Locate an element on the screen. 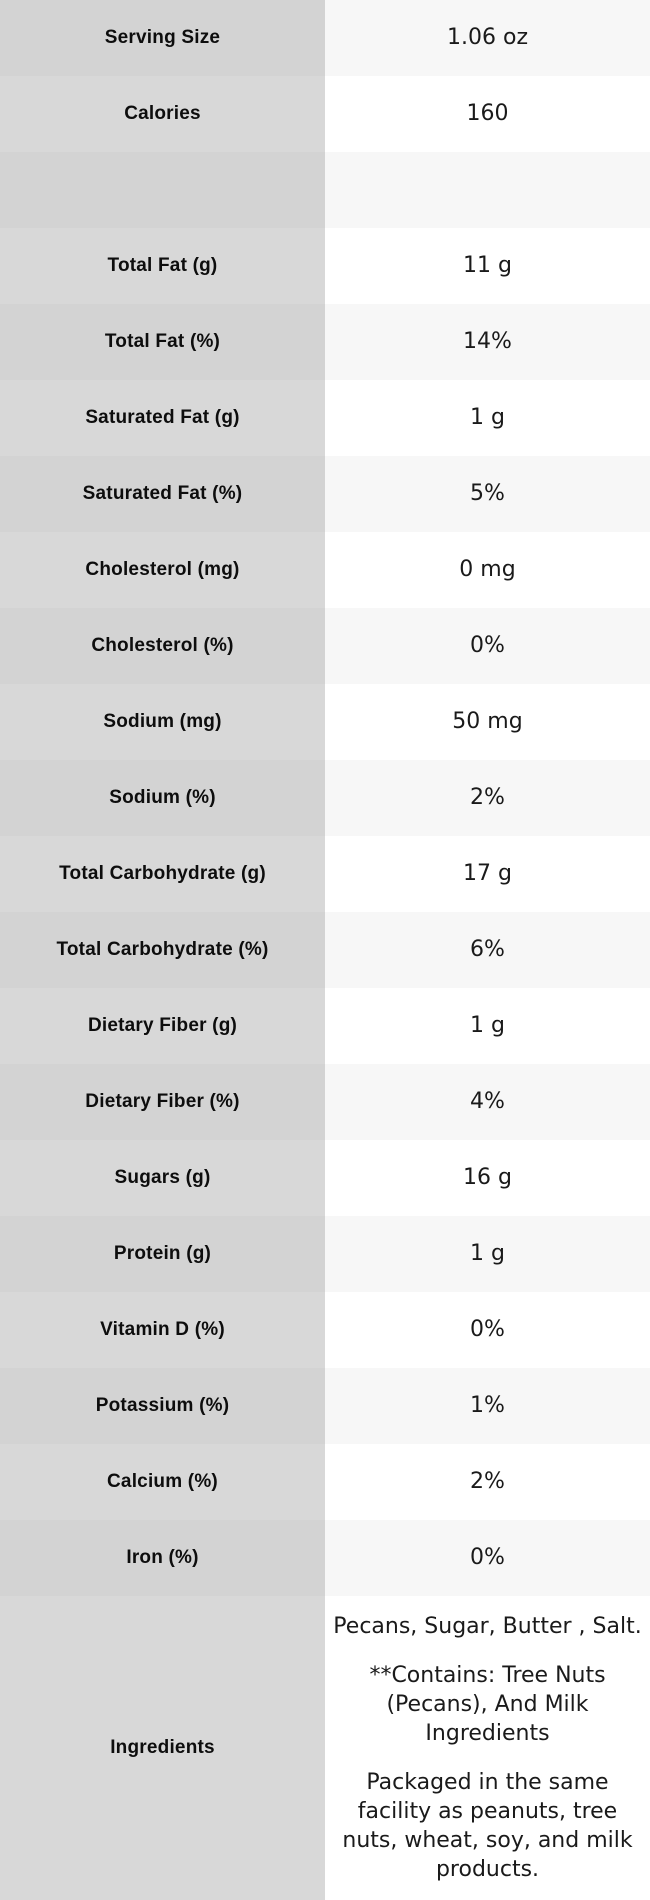 The width and height of the screenshot is (650, 1900). table-row: Cholesterol (mg) 0 mg is located at coordinates (325, 570).